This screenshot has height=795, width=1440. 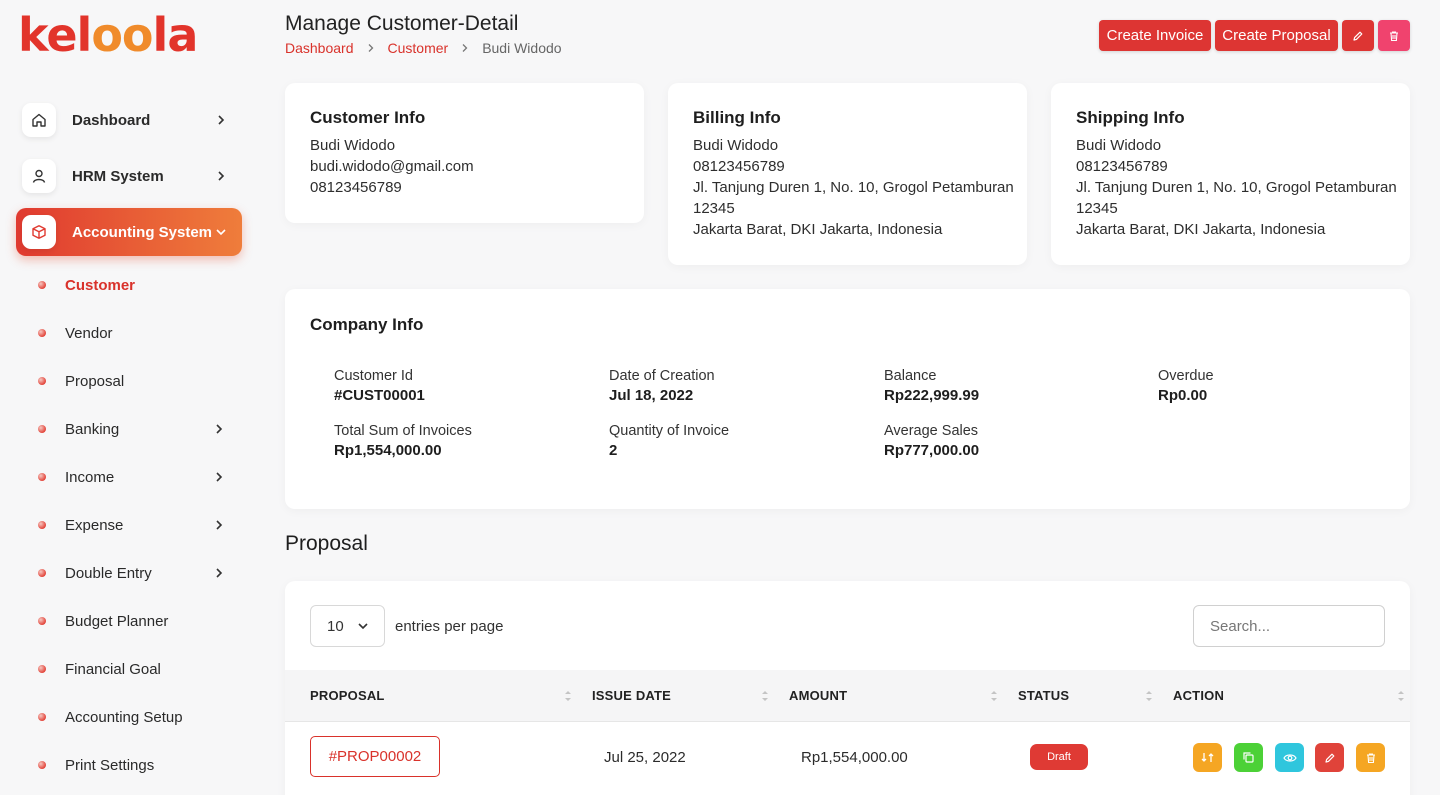 What do you see at coordinates (449, 626) in the screenshot?
I see `entries-per-page-label: entries per page` at bounding box center [449, 626].